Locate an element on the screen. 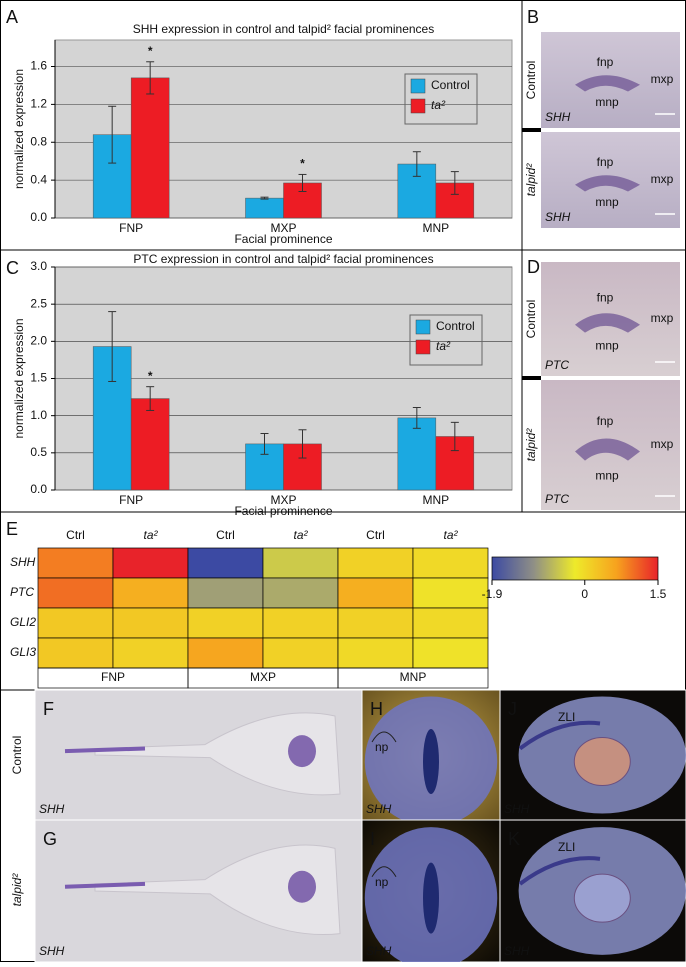  divider is located at coordinates (531, 130).